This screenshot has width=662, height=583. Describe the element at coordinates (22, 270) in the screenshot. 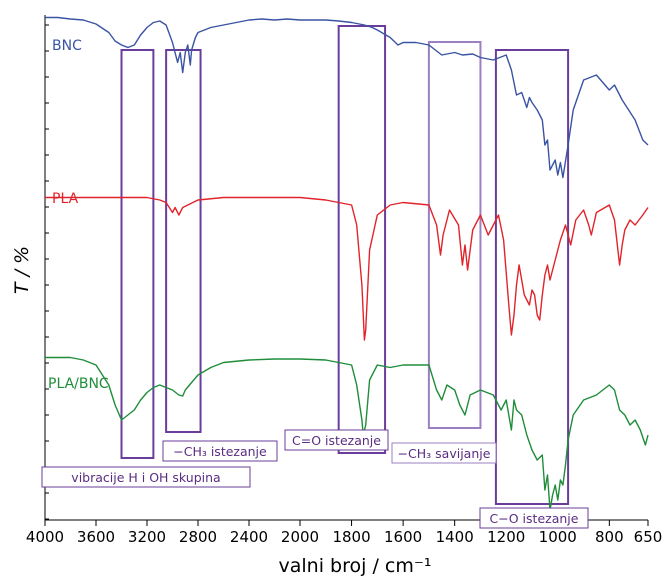

I see `y-axis-title: T / %` at that location.